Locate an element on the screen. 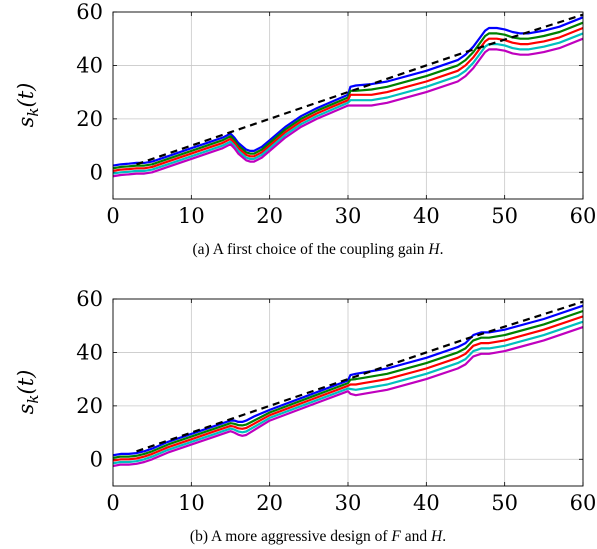 Image resolution: width=597 pixels, height=549 pixels. caption-part: F is located at coordinates (395, 536).